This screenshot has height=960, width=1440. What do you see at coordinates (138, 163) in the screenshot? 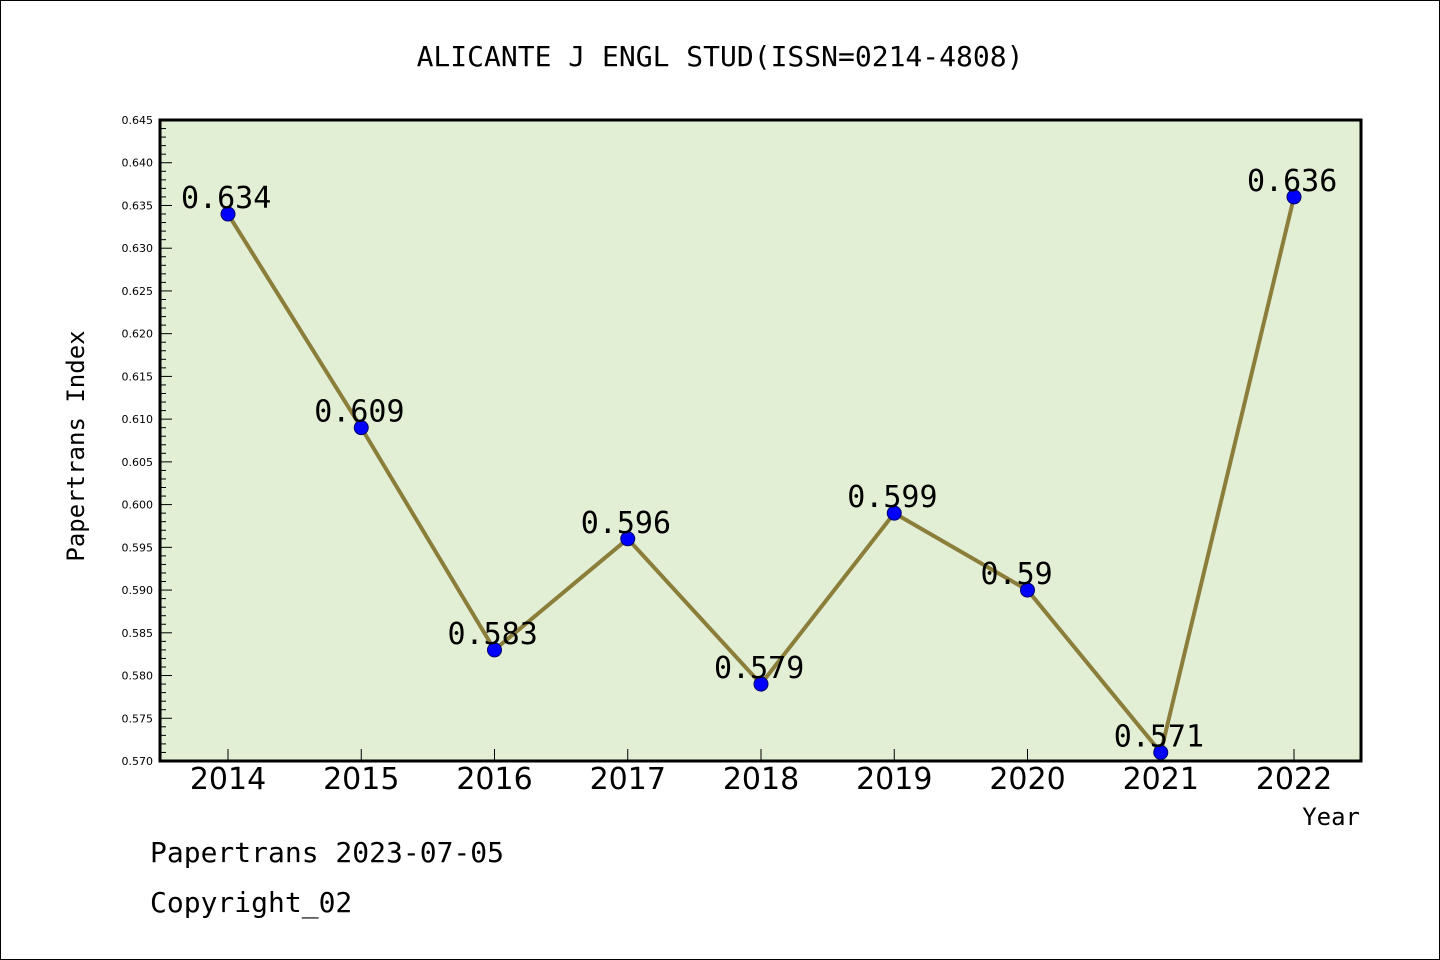
I see `y-tick-label: 0.640` at bounding box center [138, 163].